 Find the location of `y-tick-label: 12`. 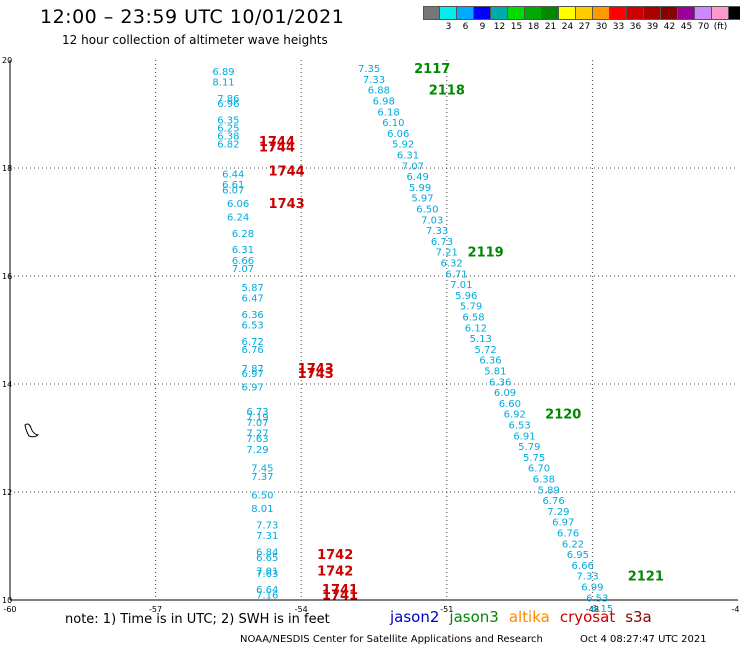

y-tick-label: 12 is located at coordinates (7, 492).